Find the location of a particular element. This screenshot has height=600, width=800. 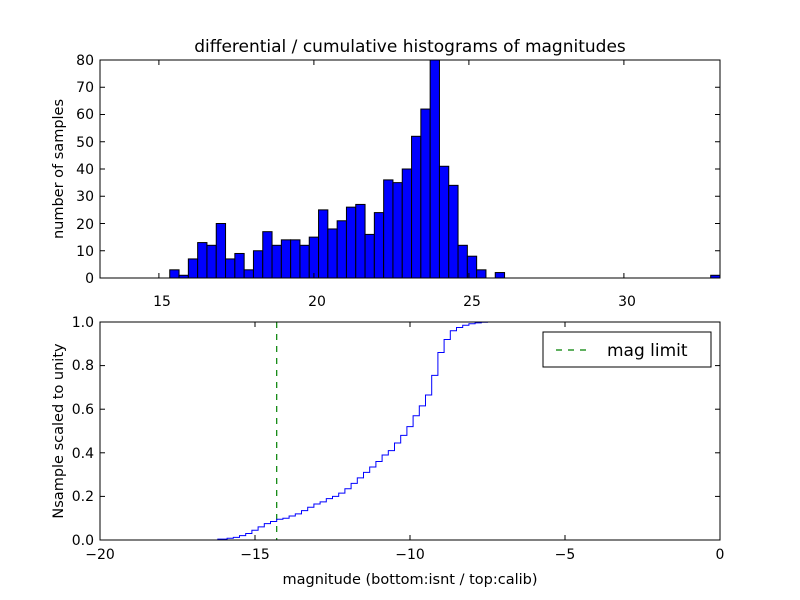

top-y-tick-label: 0 is located at coordinates (89, 279).